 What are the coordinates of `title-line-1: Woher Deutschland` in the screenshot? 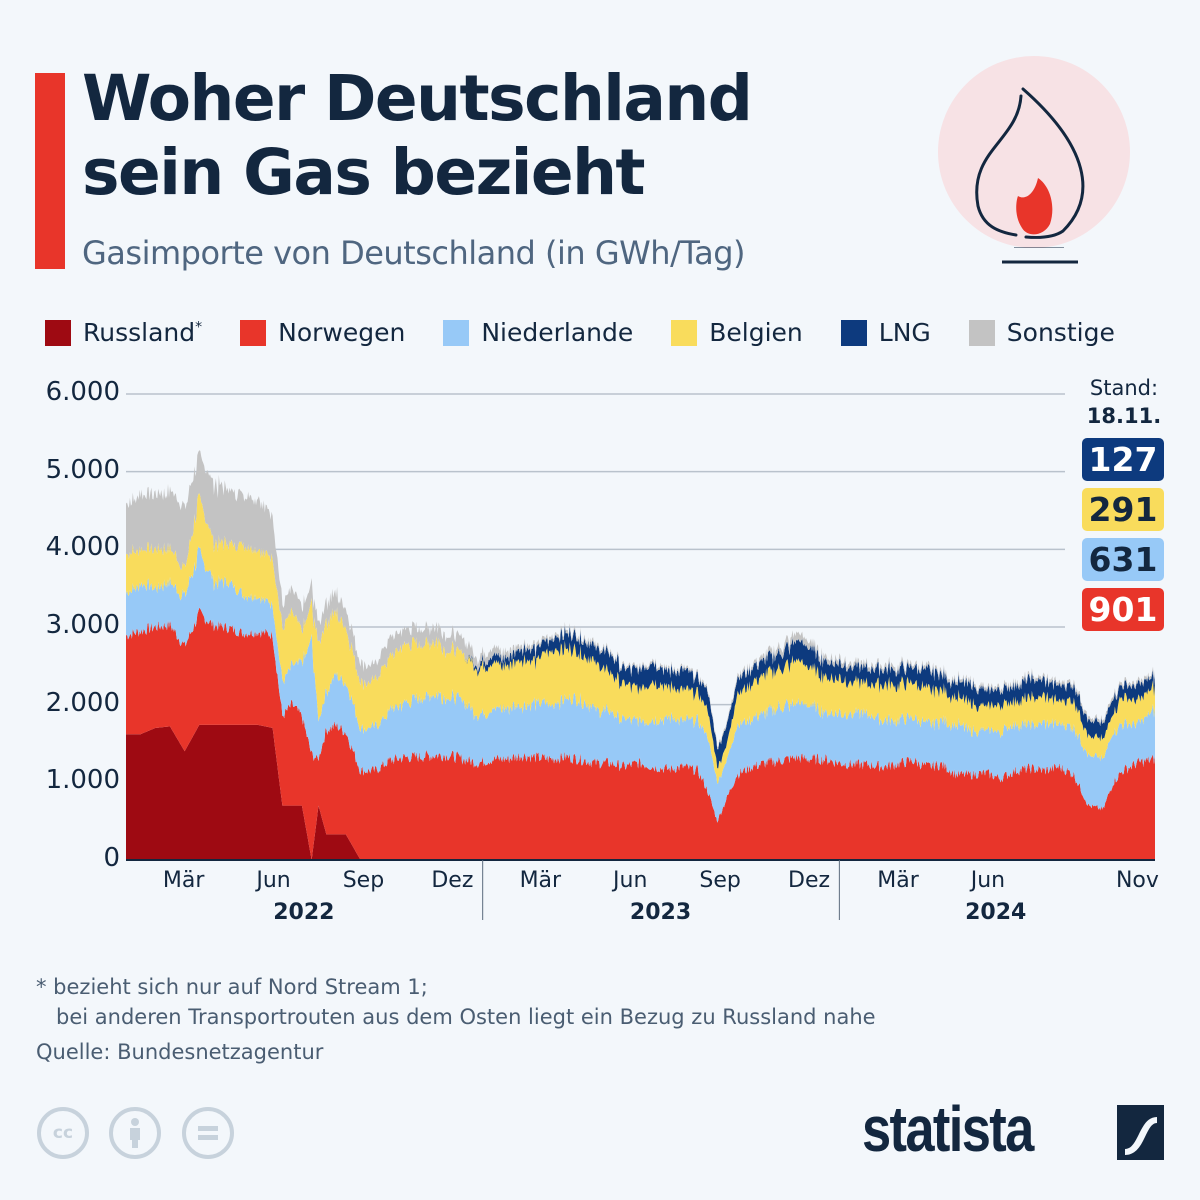 It's located at (417, 98).